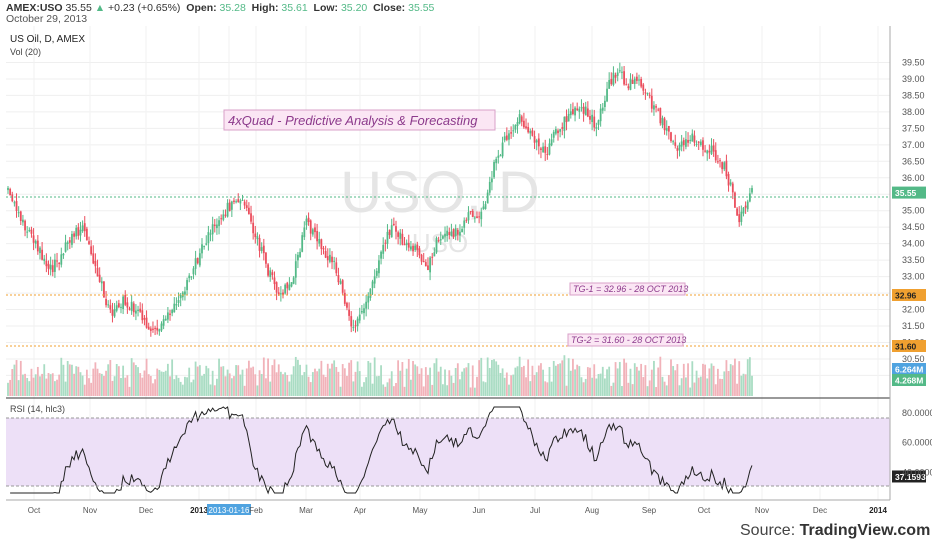  What do you see at coordinates (421, 8) in the screenshot?
I see `close-value: 35.55` at bounding box center [421, 8].